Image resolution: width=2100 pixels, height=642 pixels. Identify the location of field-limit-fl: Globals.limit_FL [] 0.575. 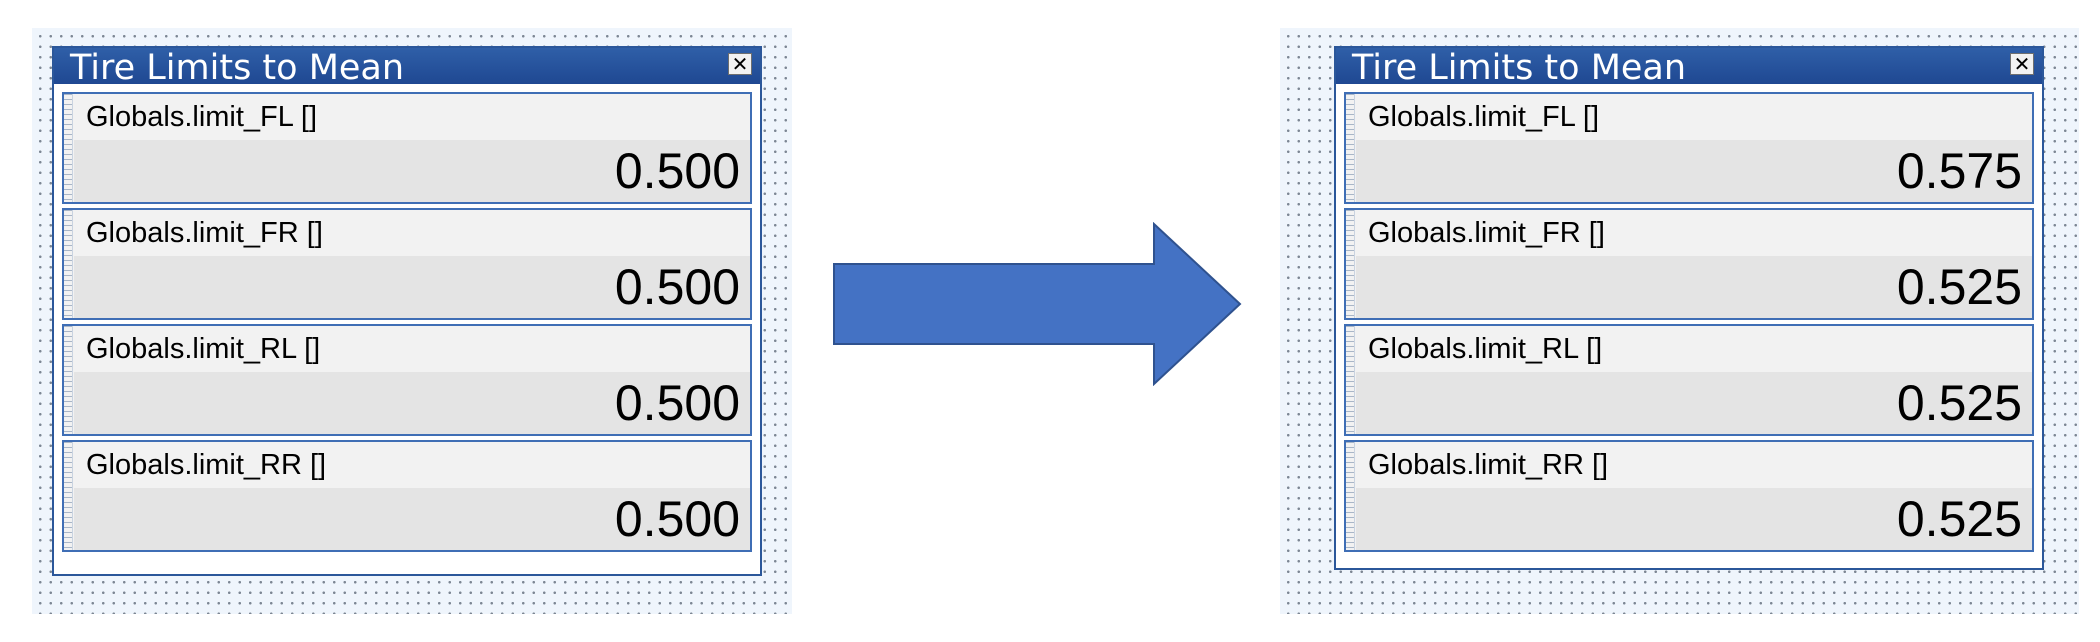
(1689, 148).